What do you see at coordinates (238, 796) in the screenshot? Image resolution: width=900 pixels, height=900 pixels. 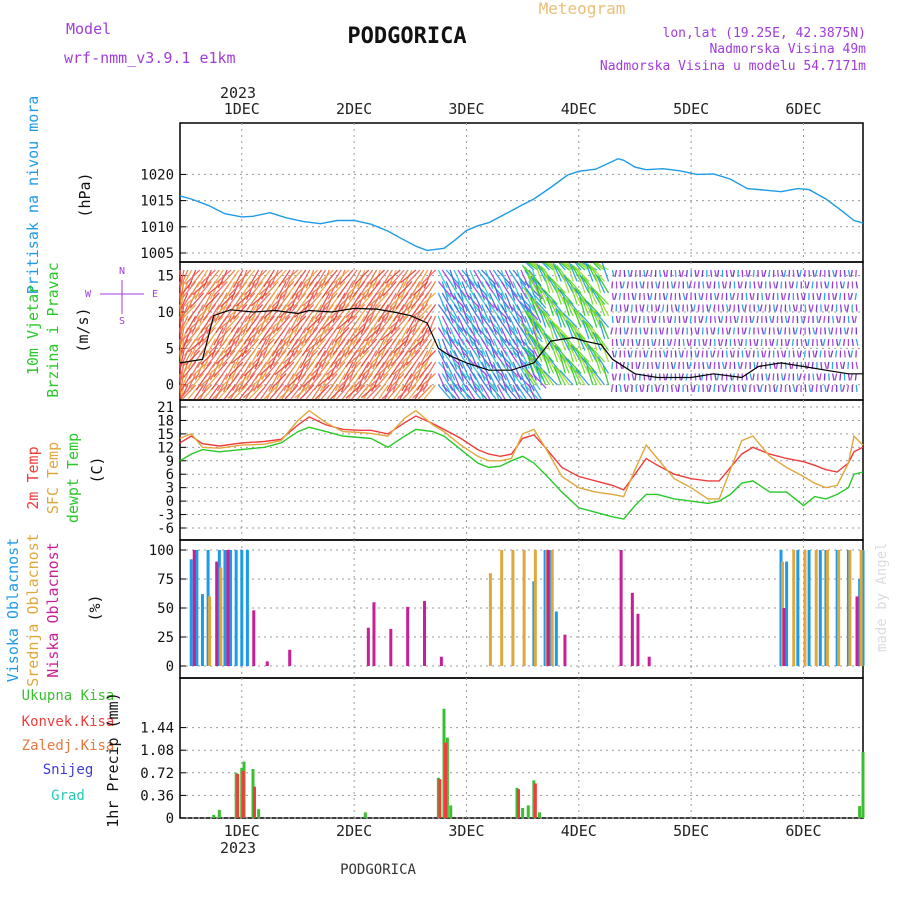 I see `bar-precipitation` at bounding box center [238, 796].